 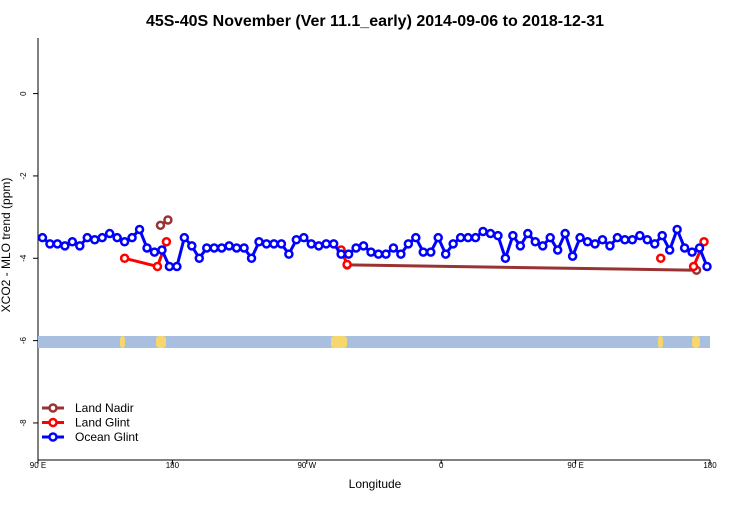 What do you see at coordinates (107, 437) in the screenshot?
I see `legend-label: Ocean Glint` at bounding box center [107, 437].